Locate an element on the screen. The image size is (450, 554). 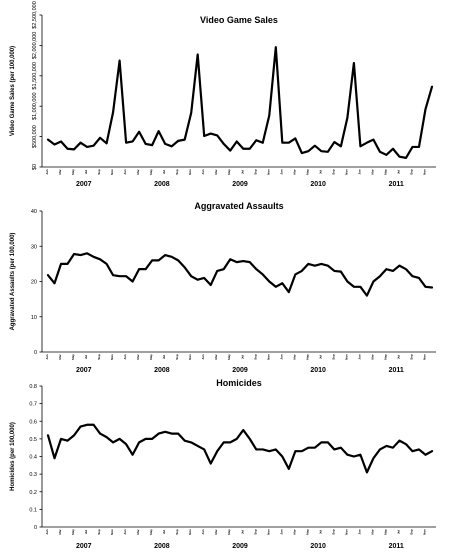
y-tick-label: 20 is located at coordinates (34, 283).